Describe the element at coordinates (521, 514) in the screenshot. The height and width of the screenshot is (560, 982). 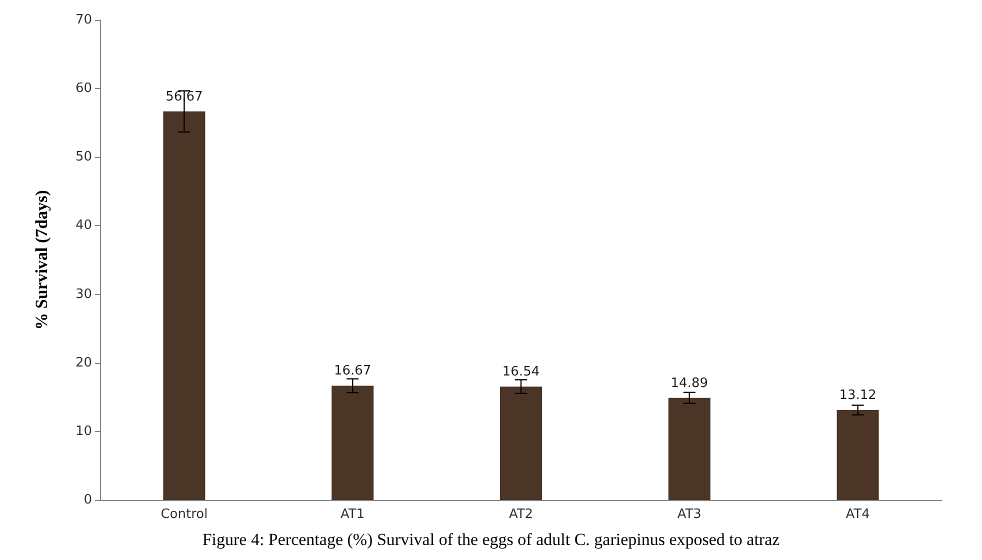
I see `x-tick-label: AT2` at that location.